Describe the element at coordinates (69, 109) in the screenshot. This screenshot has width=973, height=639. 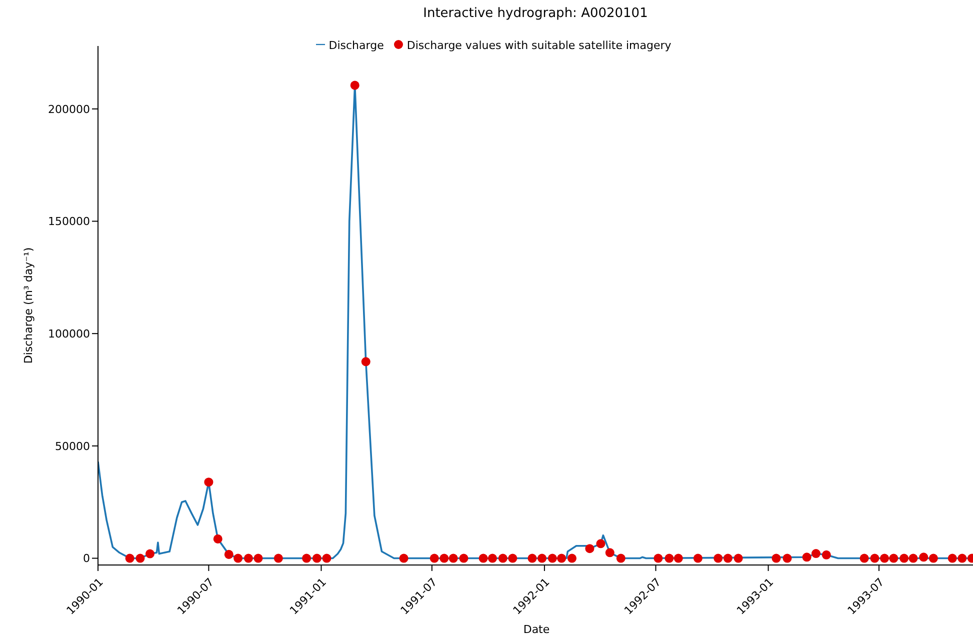
I see `y-tick-label: 200000` at that location.